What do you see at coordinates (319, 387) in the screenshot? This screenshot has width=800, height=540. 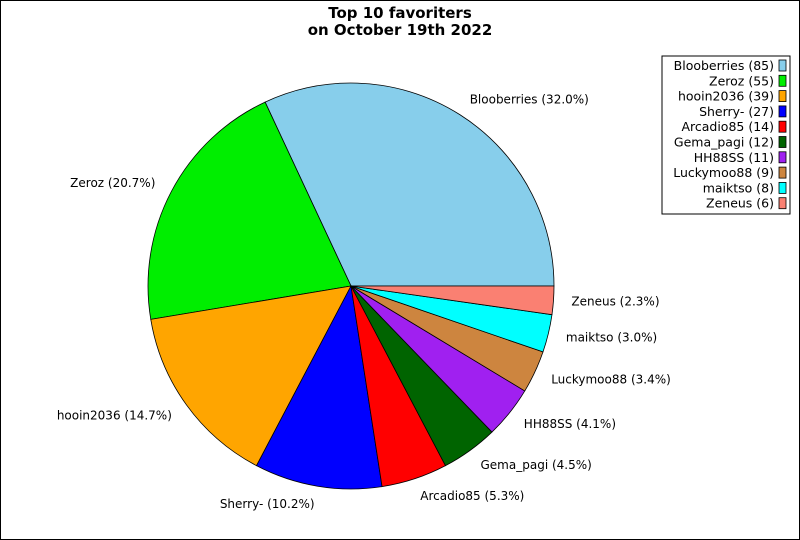 I see `pie-slice-sherry` at bounding box center [319, 387].